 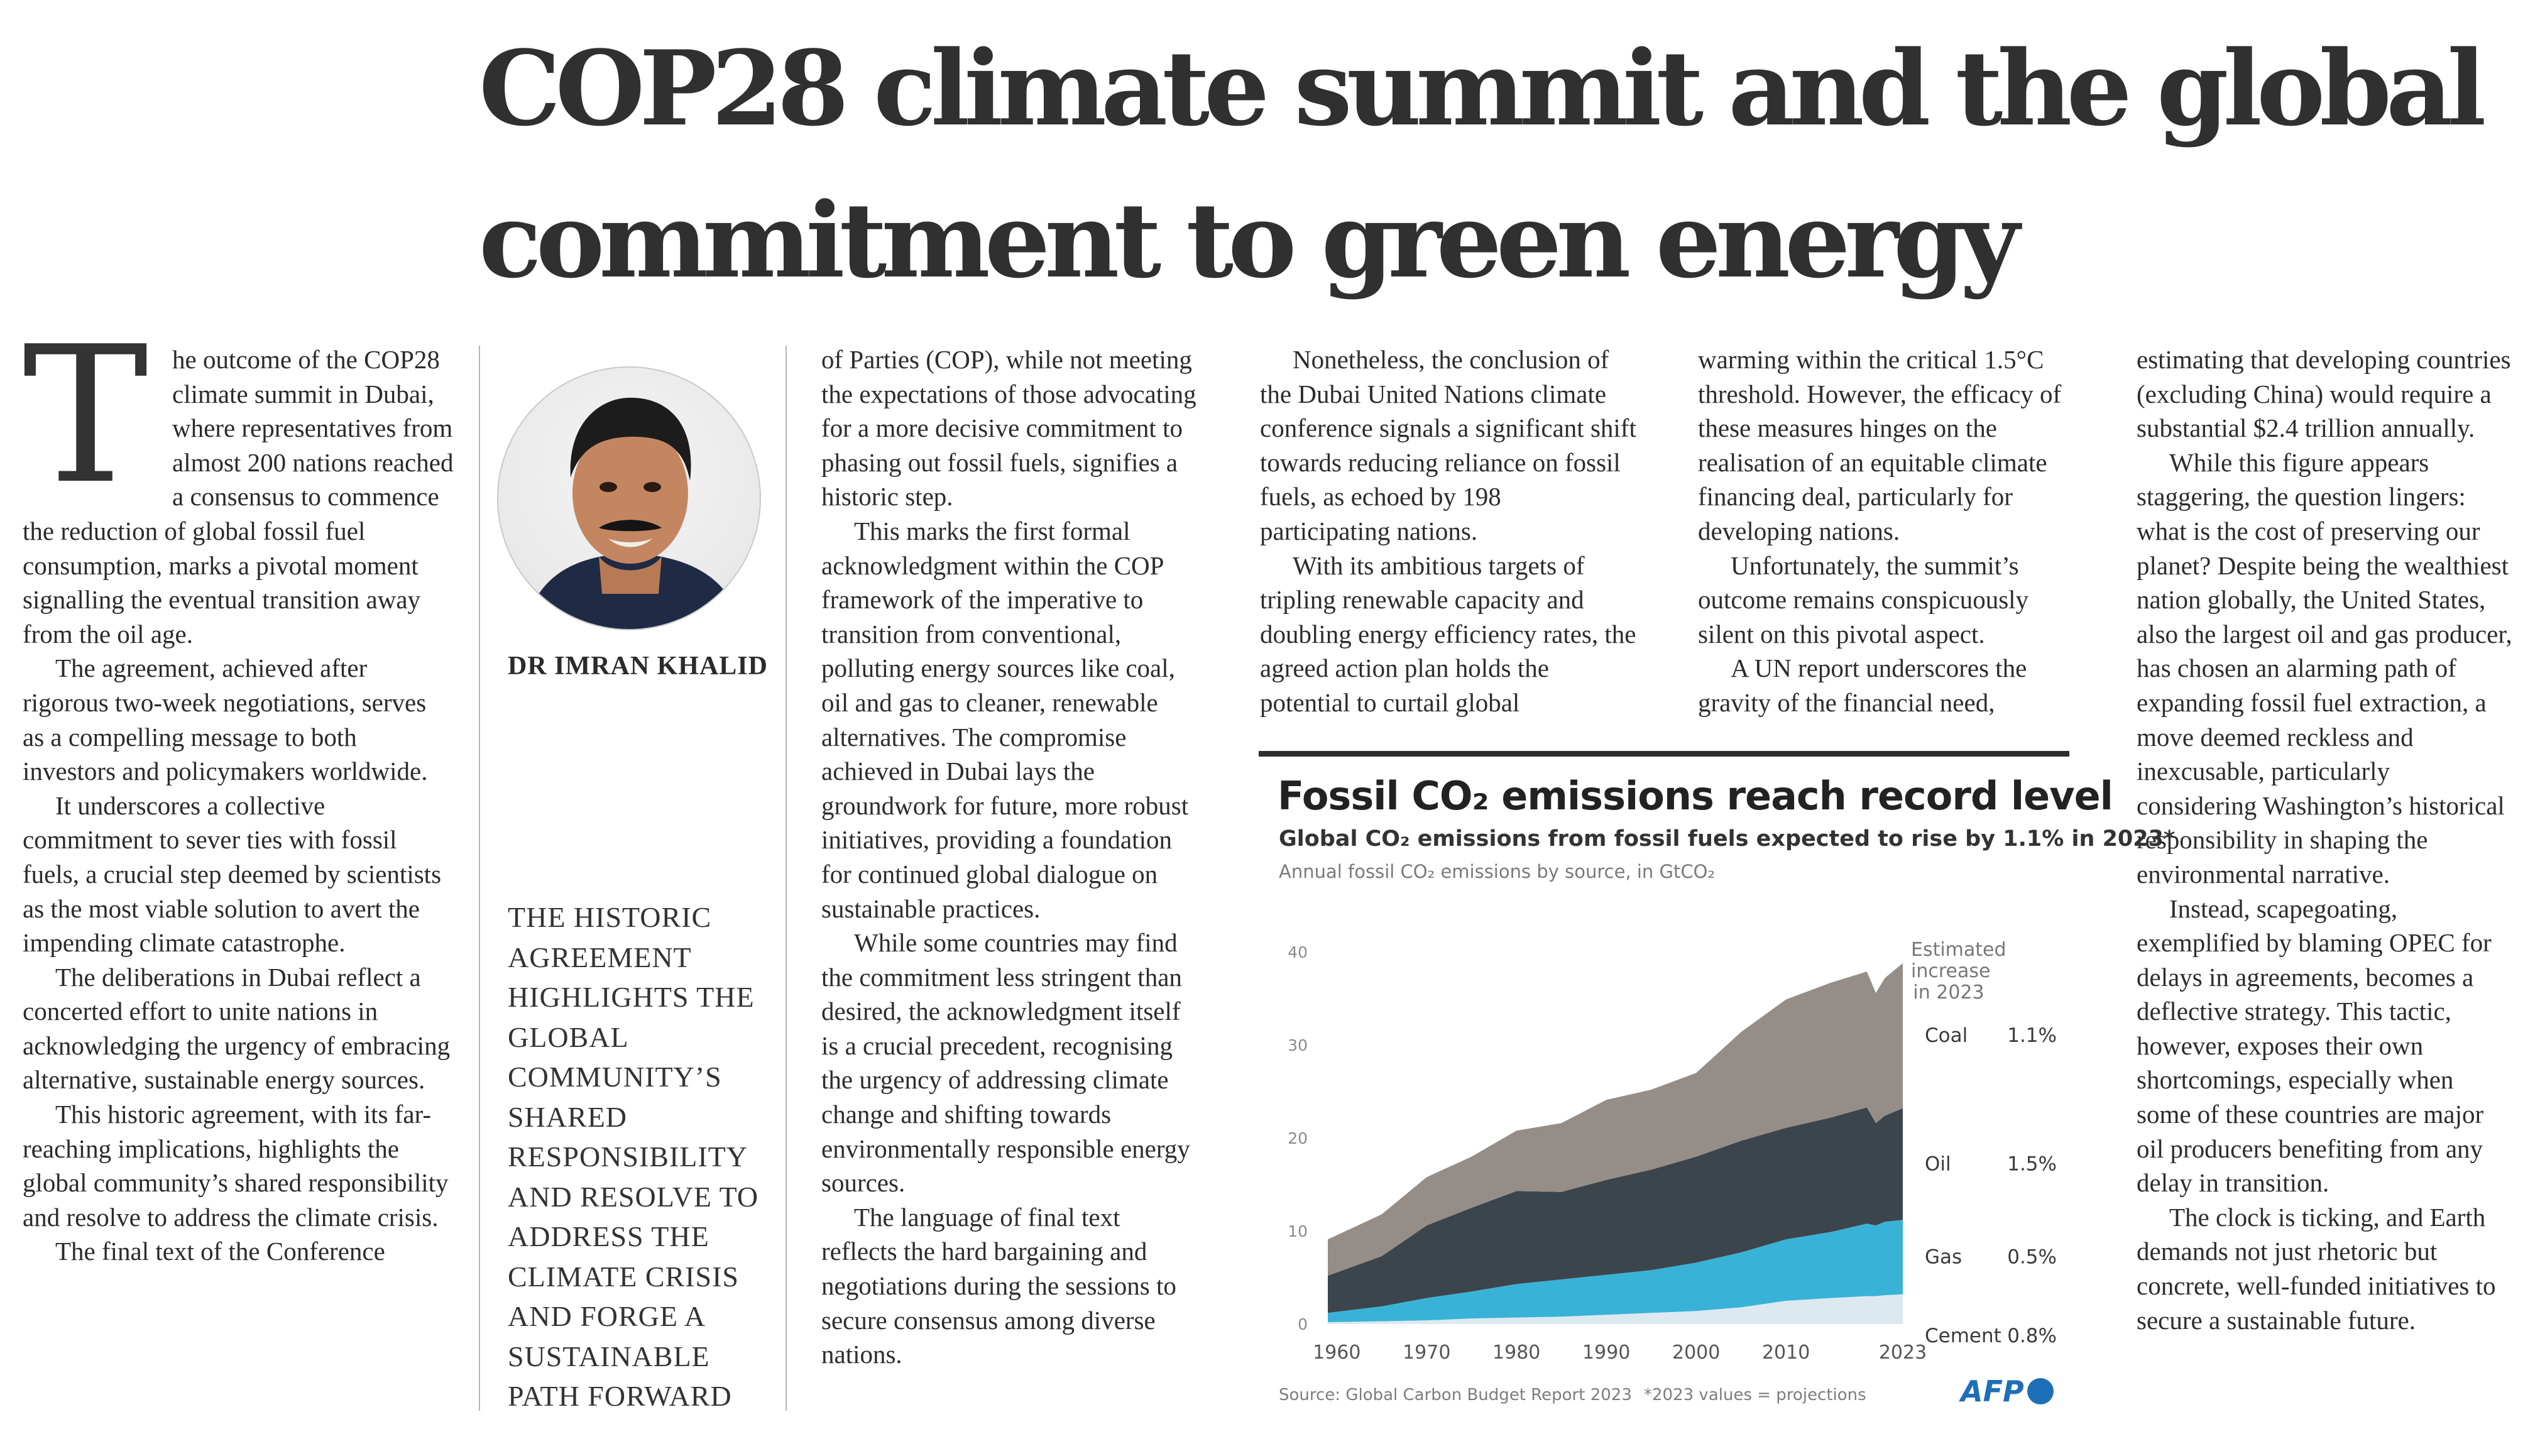 I want to click on x-tick-label: 2023, so click(x=1903, y=1353).